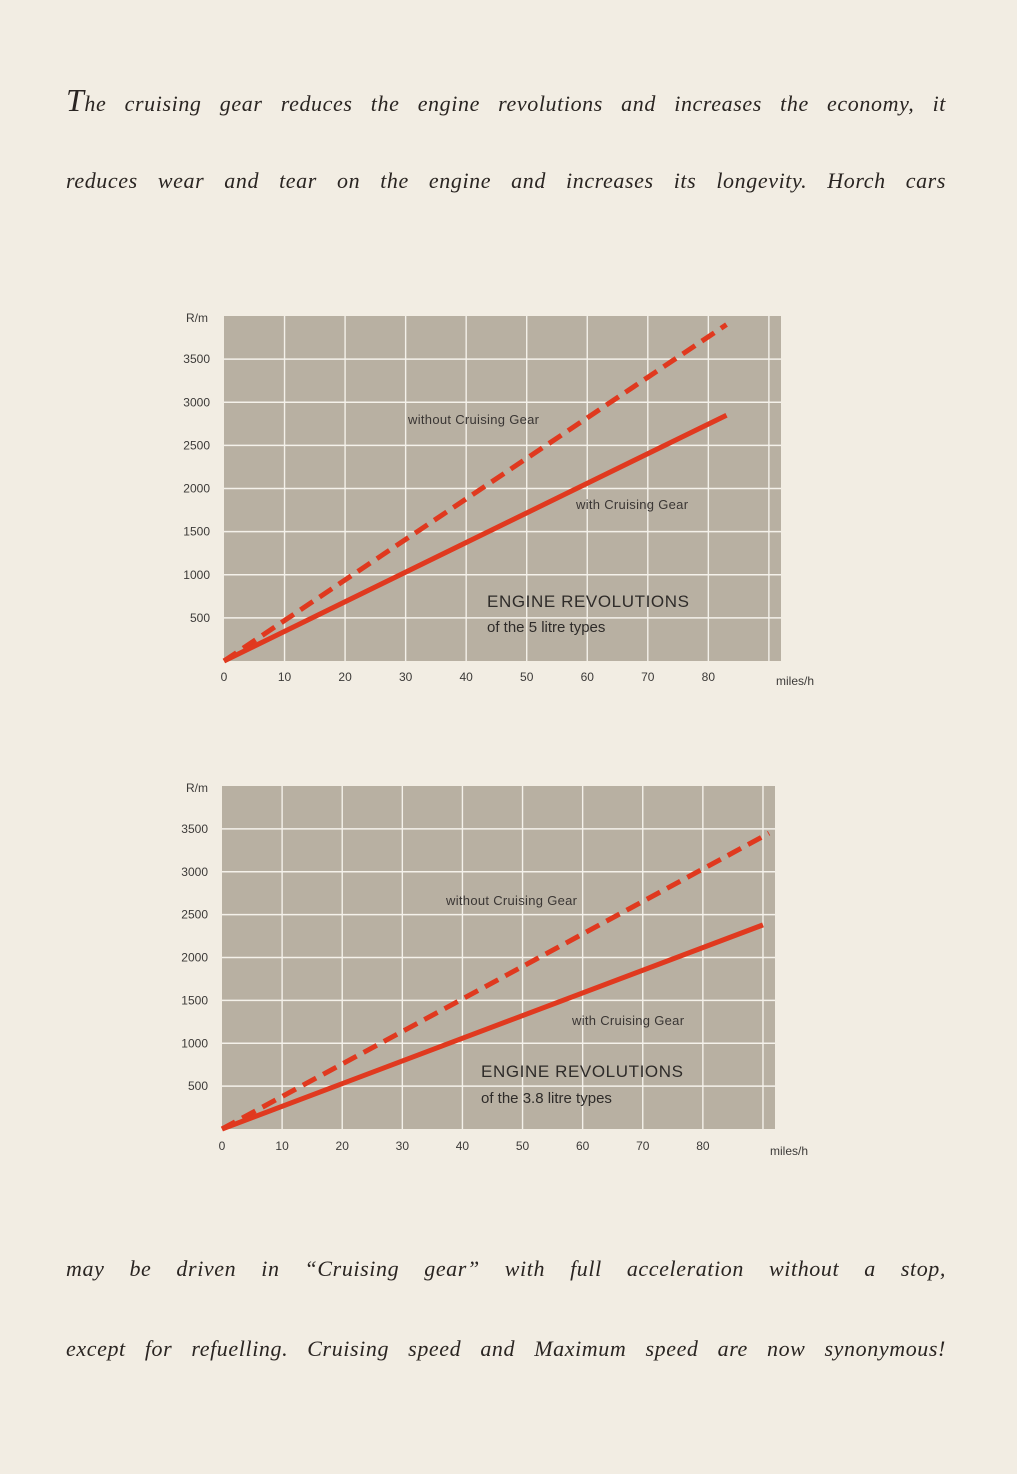  What do you see at coordinates (546, 627) in the screenshot?
I see `chart-subtitle: of the 5 litre types` at bounding box center [546, 627].